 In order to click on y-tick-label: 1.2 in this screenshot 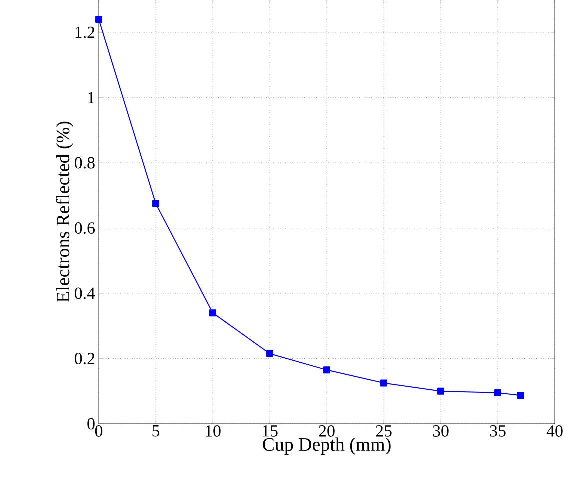, I will do `click(85, 32)`.